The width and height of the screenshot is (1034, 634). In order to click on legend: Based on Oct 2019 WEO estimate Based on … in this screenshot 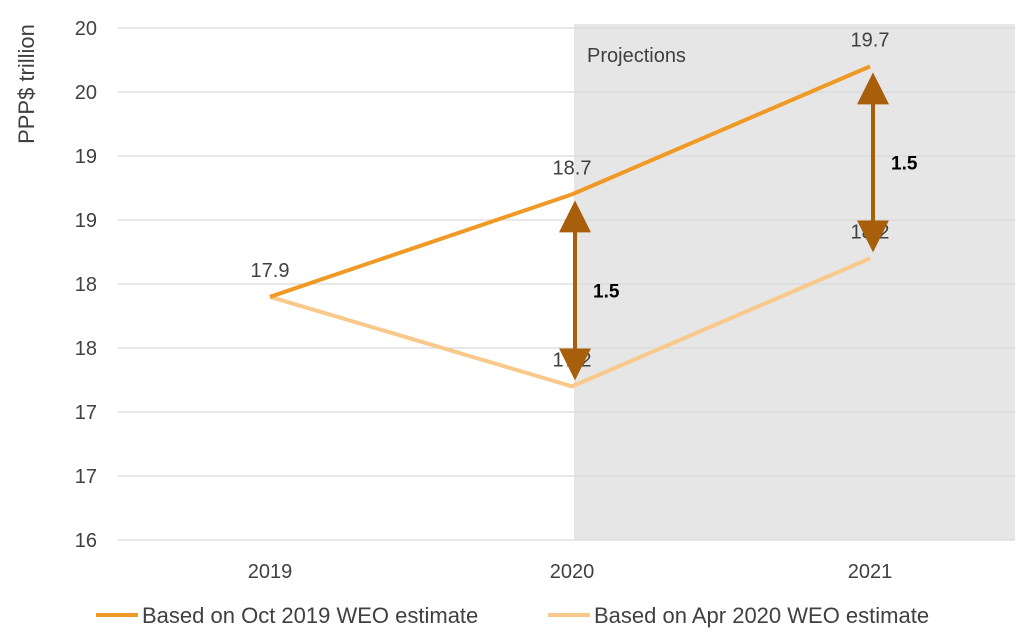, I will do `click(512, 615)`.